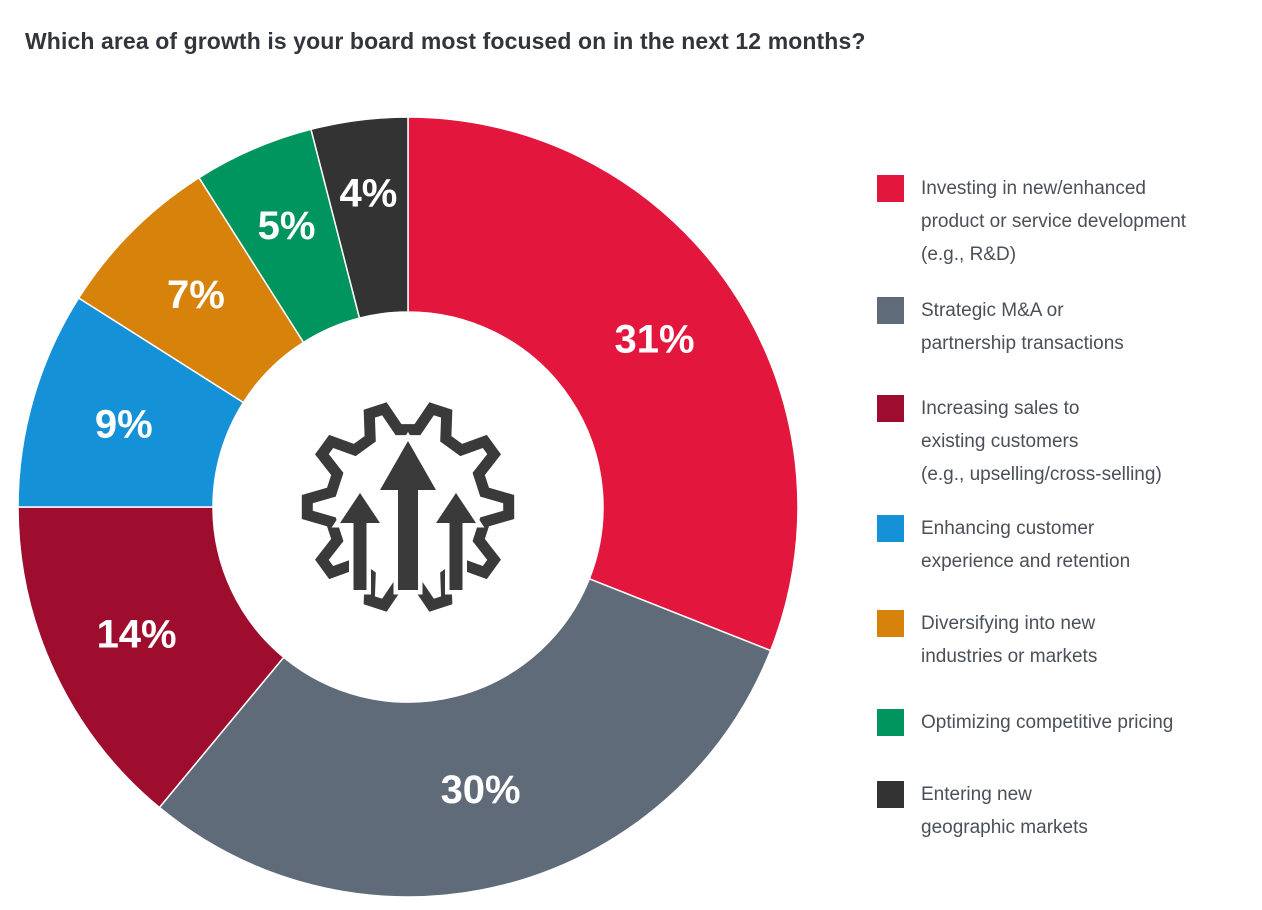 The image size is (1262, 910). I want to click on legend-label-line: (e.g., upselling/cross-selling), so click(1041, 474).